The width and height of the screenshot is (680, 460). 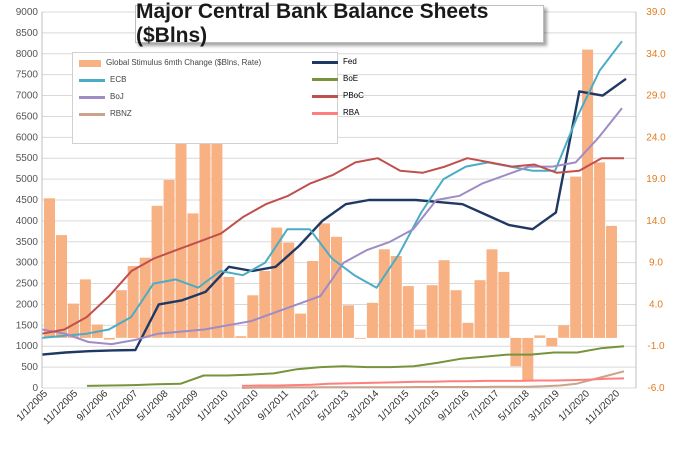 I want to click on right-tick-label: 19.0, so click(x=656, y=179).